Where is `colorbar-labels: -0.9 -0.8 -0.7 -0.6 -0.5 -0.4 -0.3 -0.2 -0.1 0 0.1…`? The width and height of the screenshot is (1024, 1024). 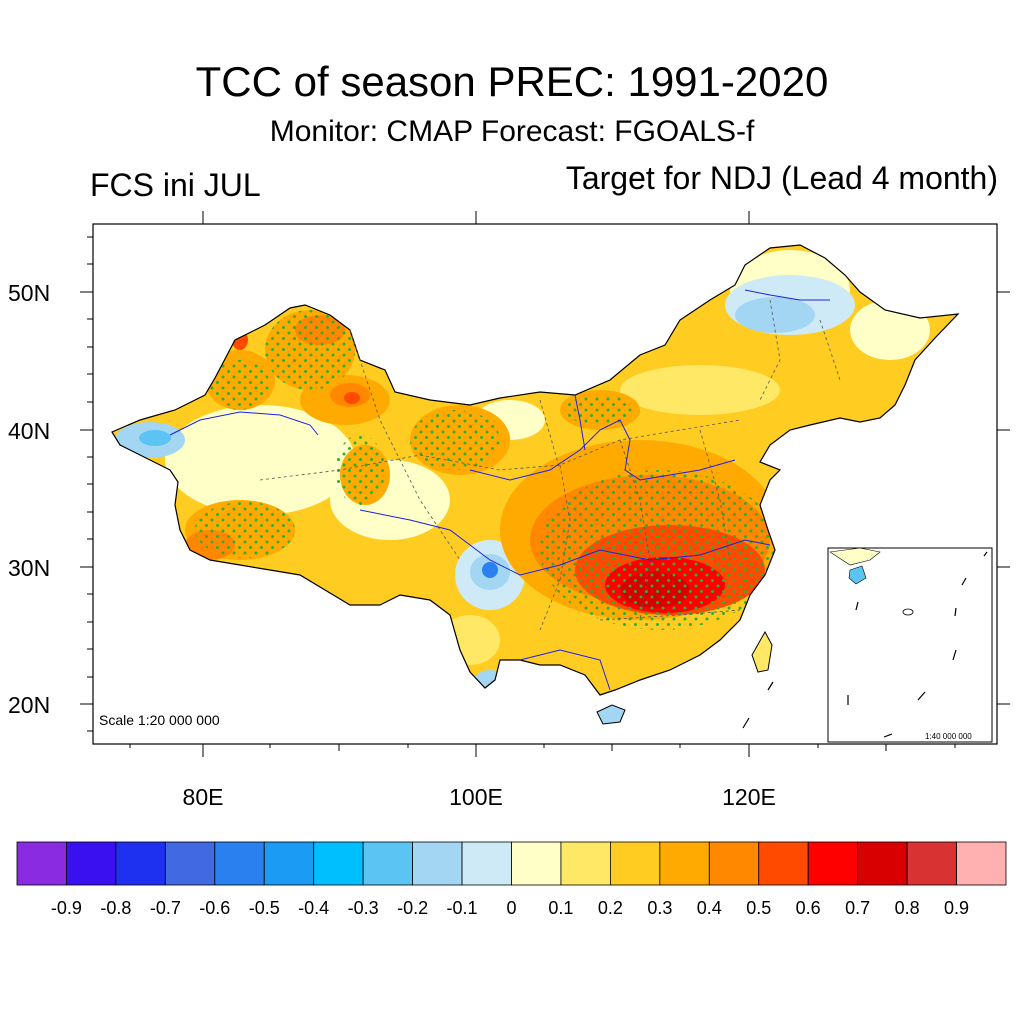
colorbar-labels: -0.9 -0.8 -0.7 -0.6 -0.5 -0.4 -0.3 -0.2 -0.1 0 0.1… is located at coordinates (510, 908).